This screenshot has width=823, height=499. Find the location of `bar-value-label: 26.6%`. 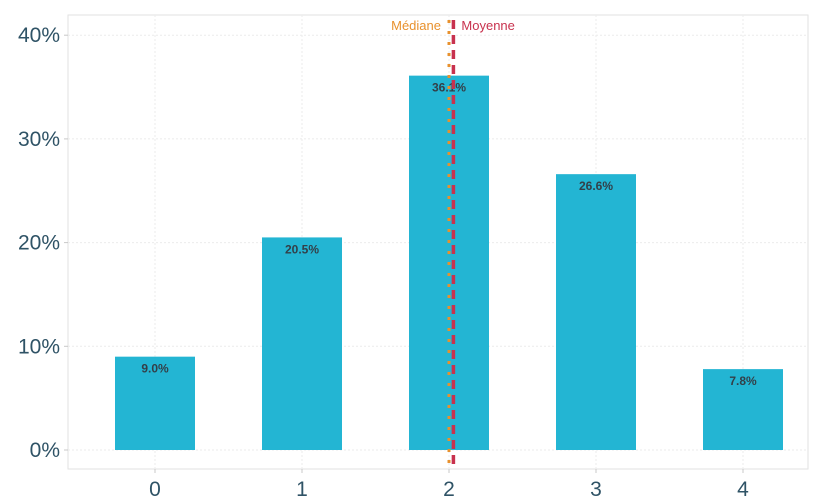

bar-value-label: 26.6% is located at coordinates (596, 186).